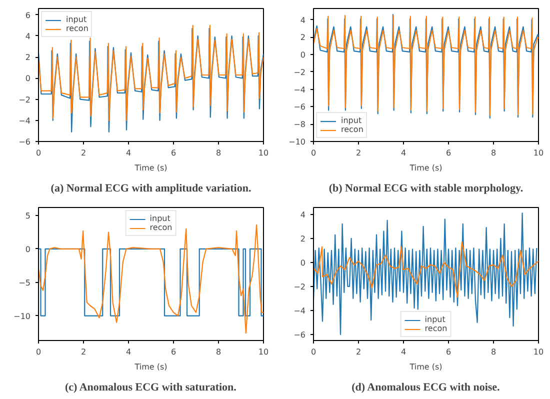 Image resolution: width=550 pixels, height=399 pixels. What do you see at coordinates (300, 125) in the screenshot?
I see `y-tick-label: −8` at bounding box center [300, 125].